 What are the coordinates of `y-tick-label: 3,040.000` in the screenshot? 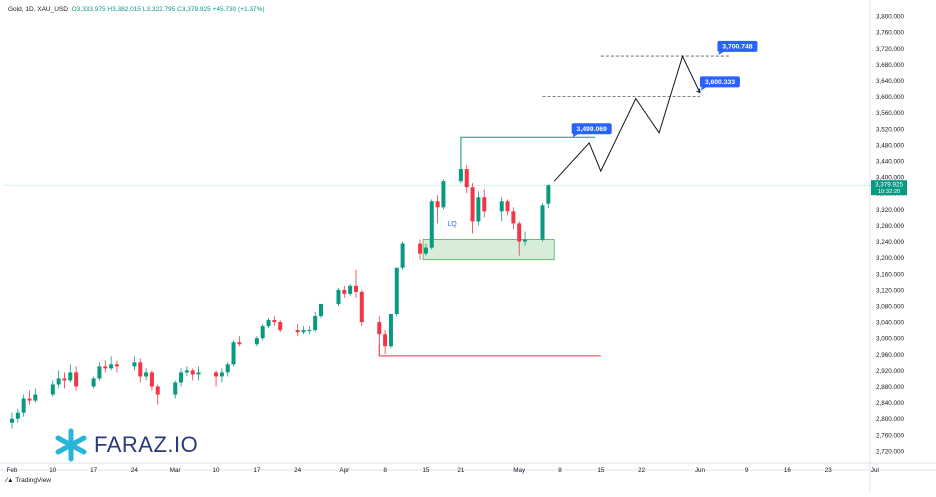 It's located at (890, 323).